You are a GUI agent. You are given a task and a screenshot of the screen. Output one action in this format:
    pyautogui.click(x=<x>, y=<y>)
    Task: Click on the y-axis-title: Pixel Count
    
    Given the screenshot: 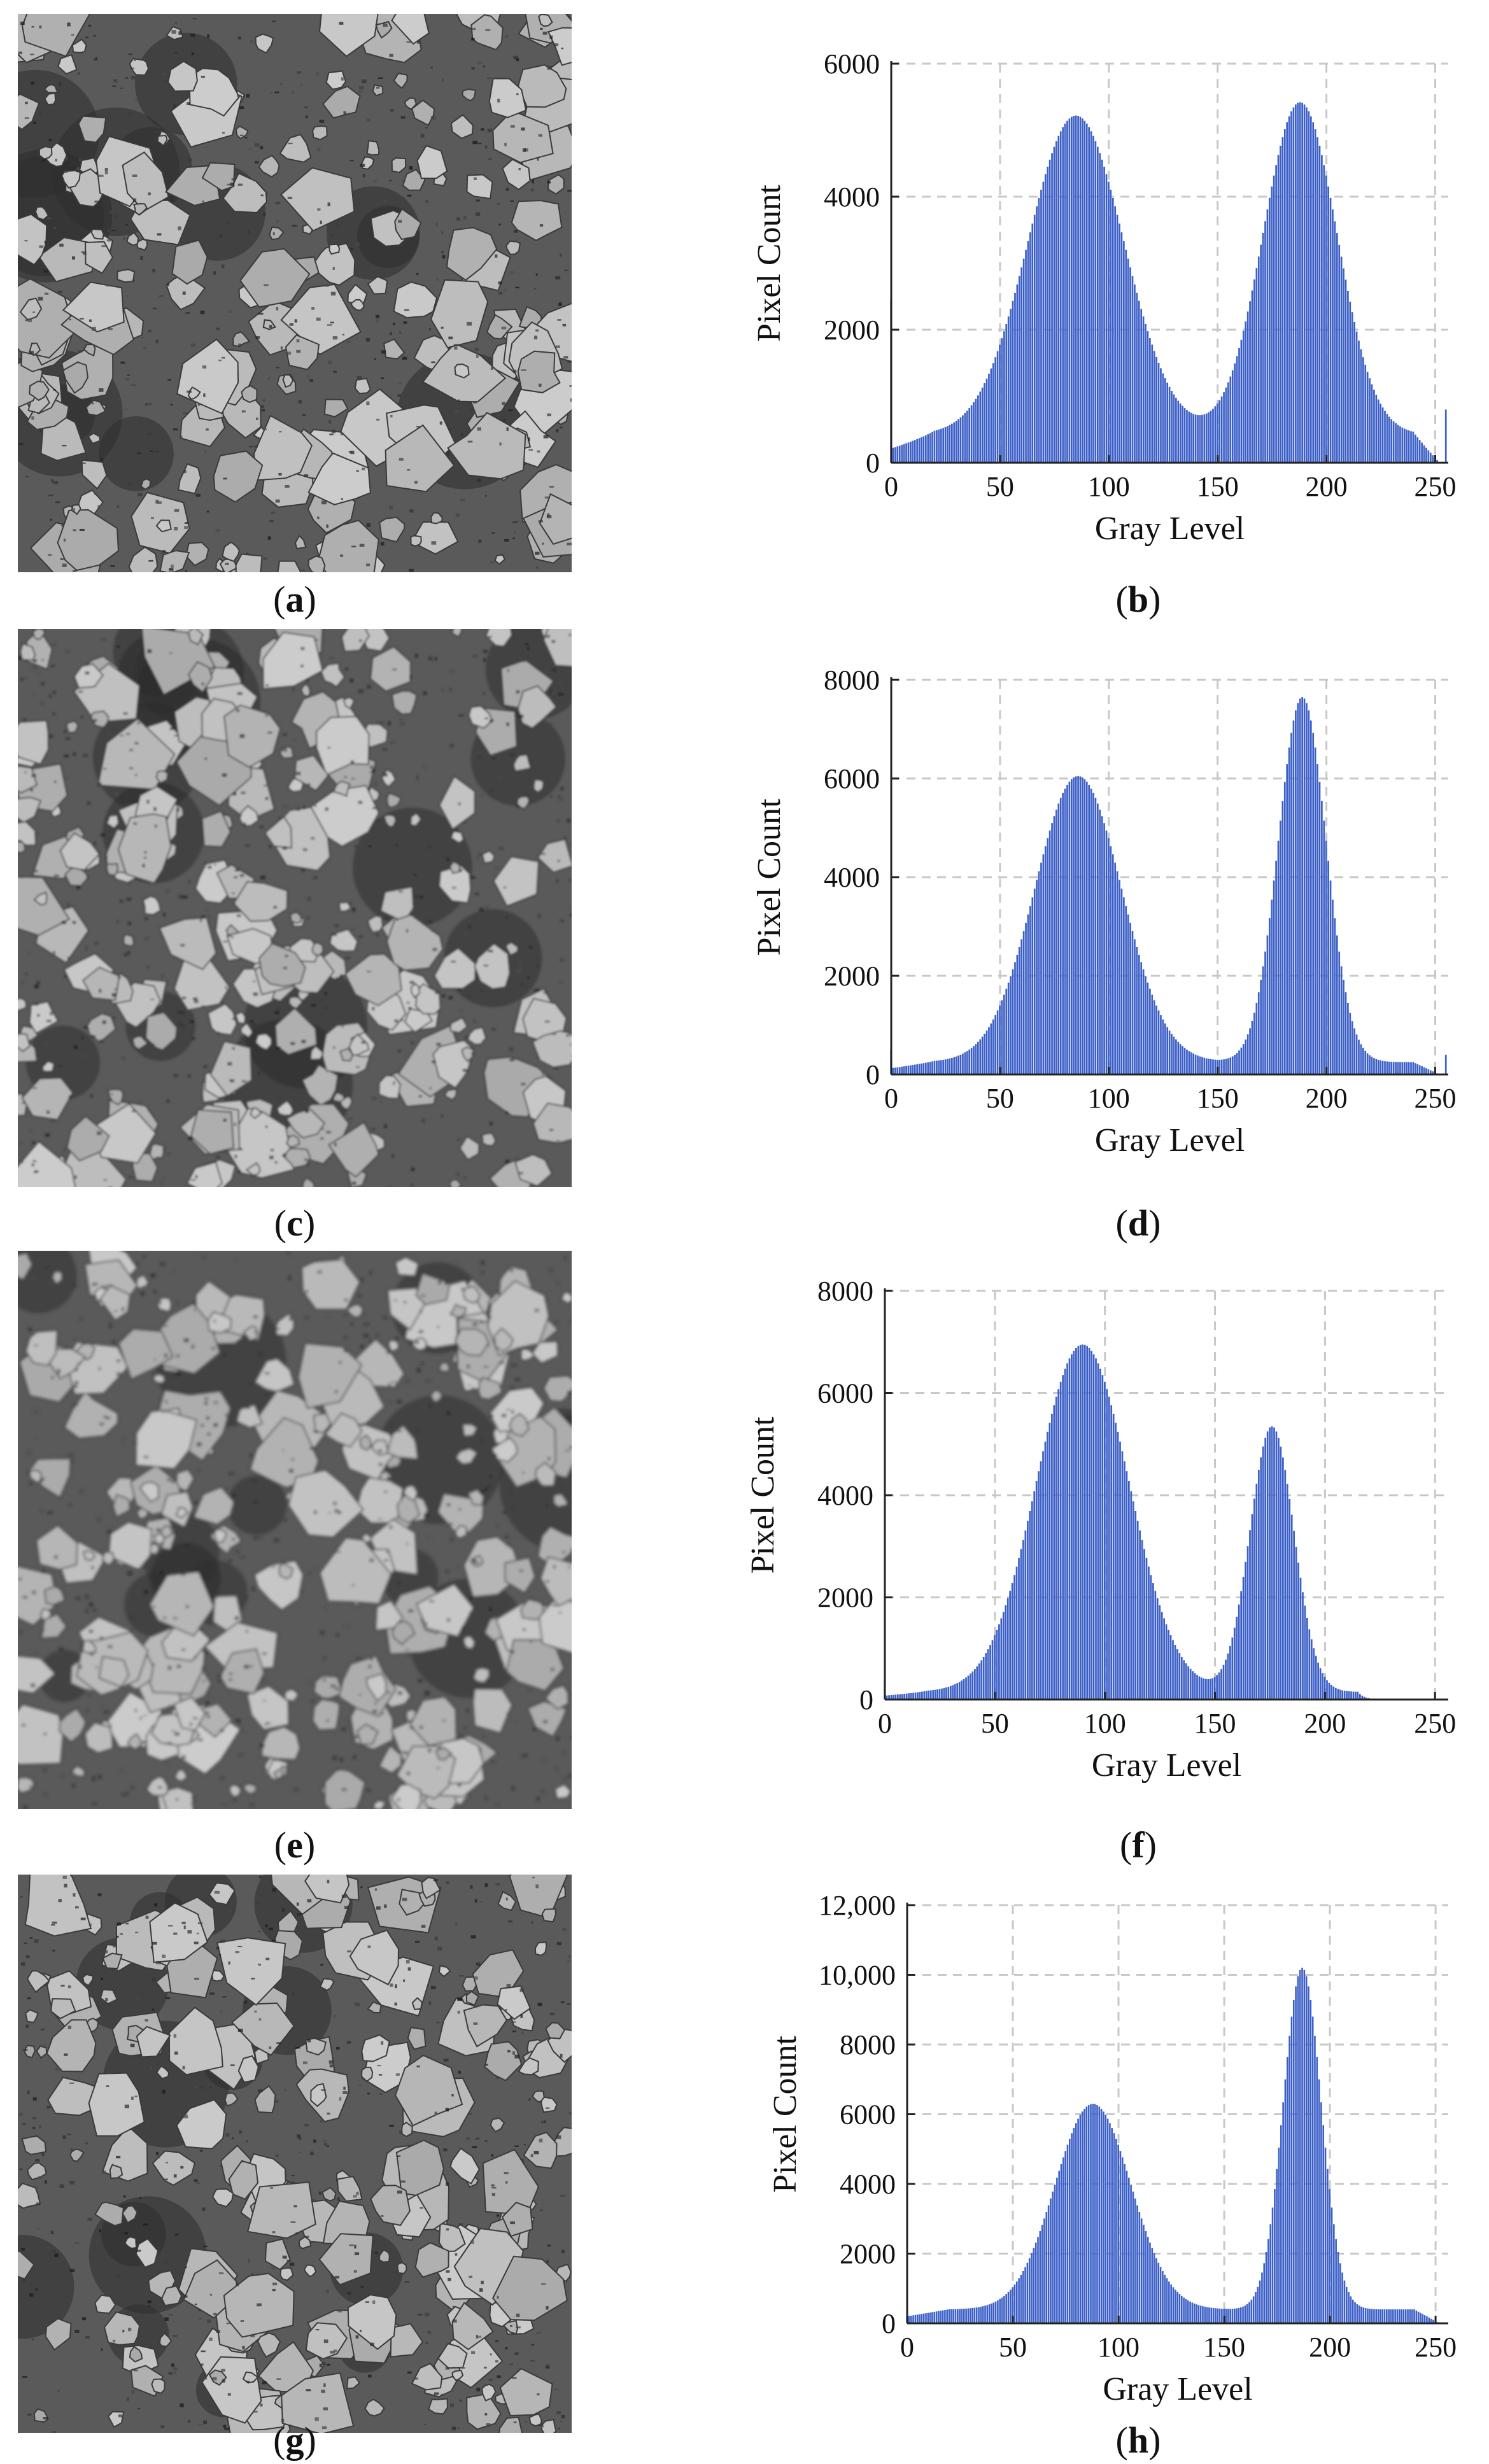 What is the action you would take?
    pyautogui.click(x=785, y=2114)
    